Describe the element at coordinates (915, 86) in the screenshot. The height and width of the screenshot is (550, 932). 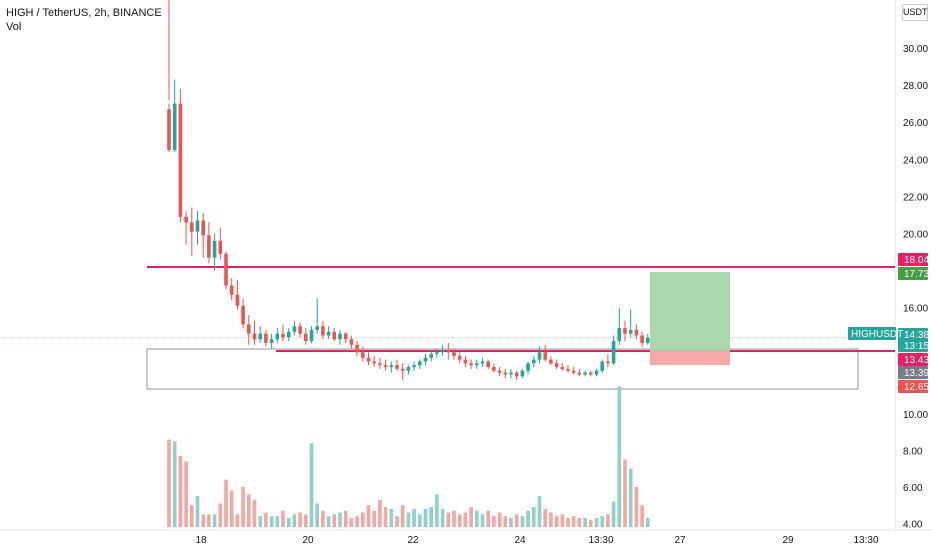
I see `price-tick-label: 28.00` at that location.